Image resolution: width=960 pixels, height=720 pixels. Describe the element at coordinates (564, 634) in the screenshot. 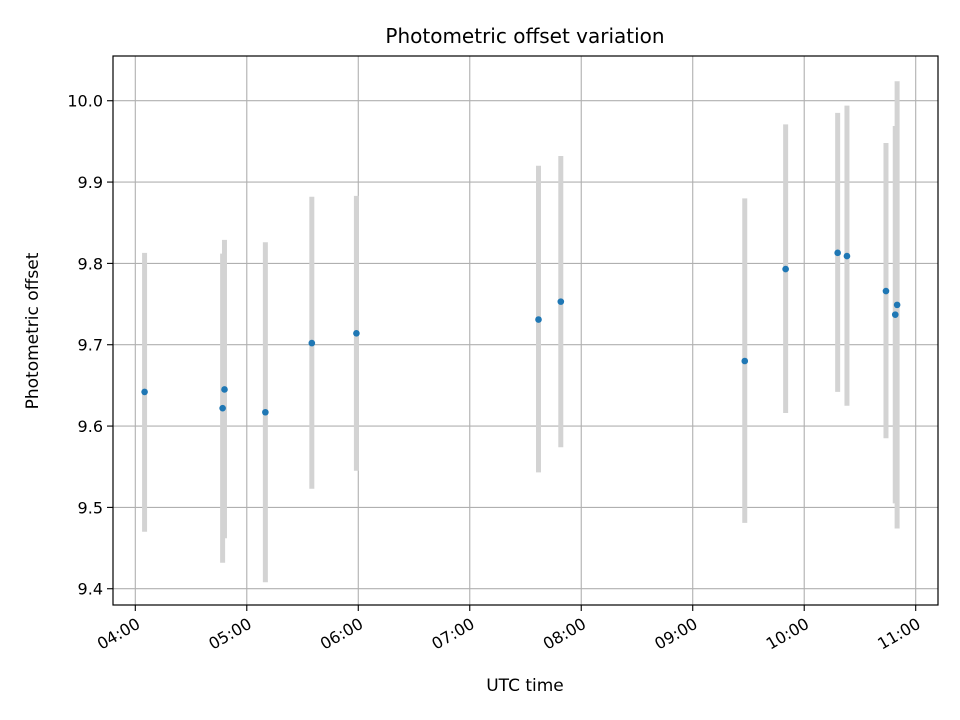

I see `x-tick-label: 08:00` at that location.